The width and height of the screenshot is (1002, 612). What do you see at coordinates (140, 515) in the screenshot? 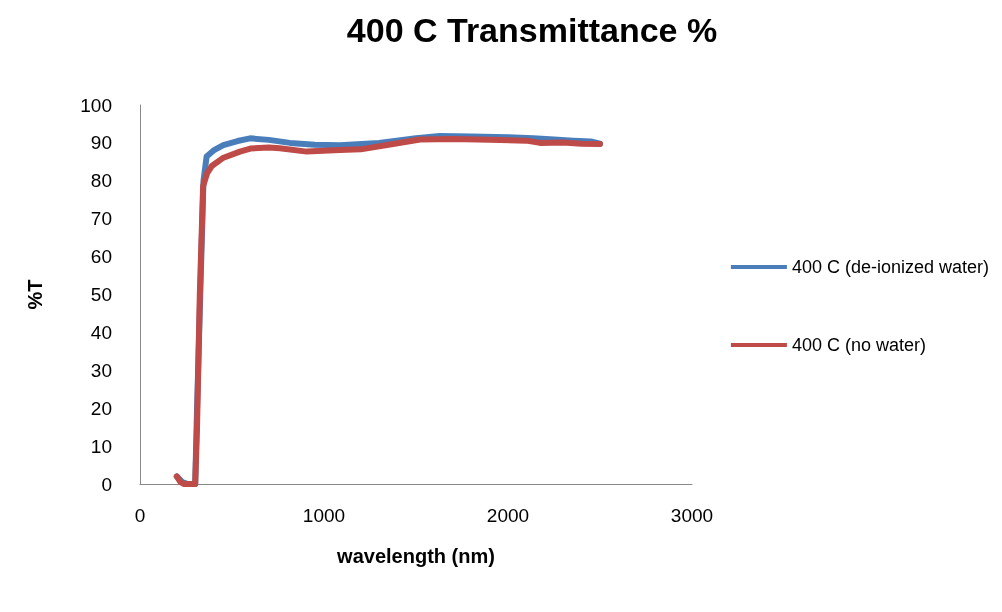
I see `x-tick-label: 0` at bounding box center [140, 515].